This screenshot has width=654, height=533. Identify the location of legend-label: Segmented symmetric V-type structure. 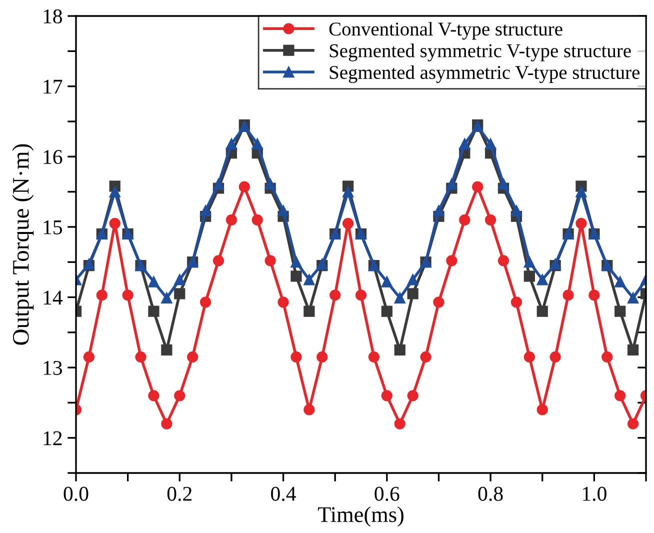
(480, 53).